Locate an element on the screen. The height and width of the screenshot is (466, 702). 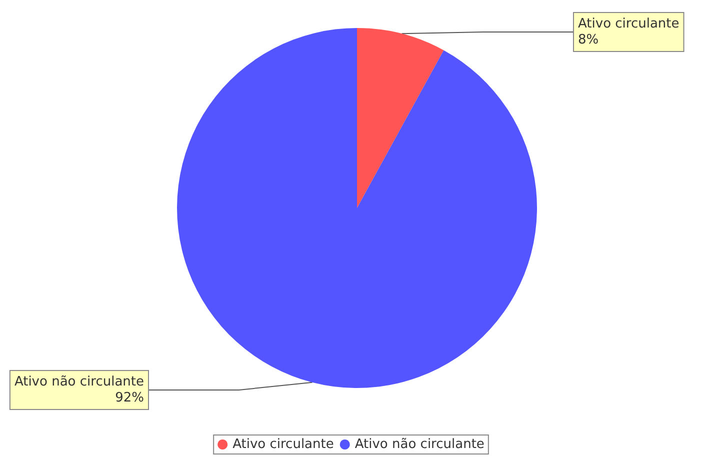
data-label: 92% is located at coordinates (129, 398).